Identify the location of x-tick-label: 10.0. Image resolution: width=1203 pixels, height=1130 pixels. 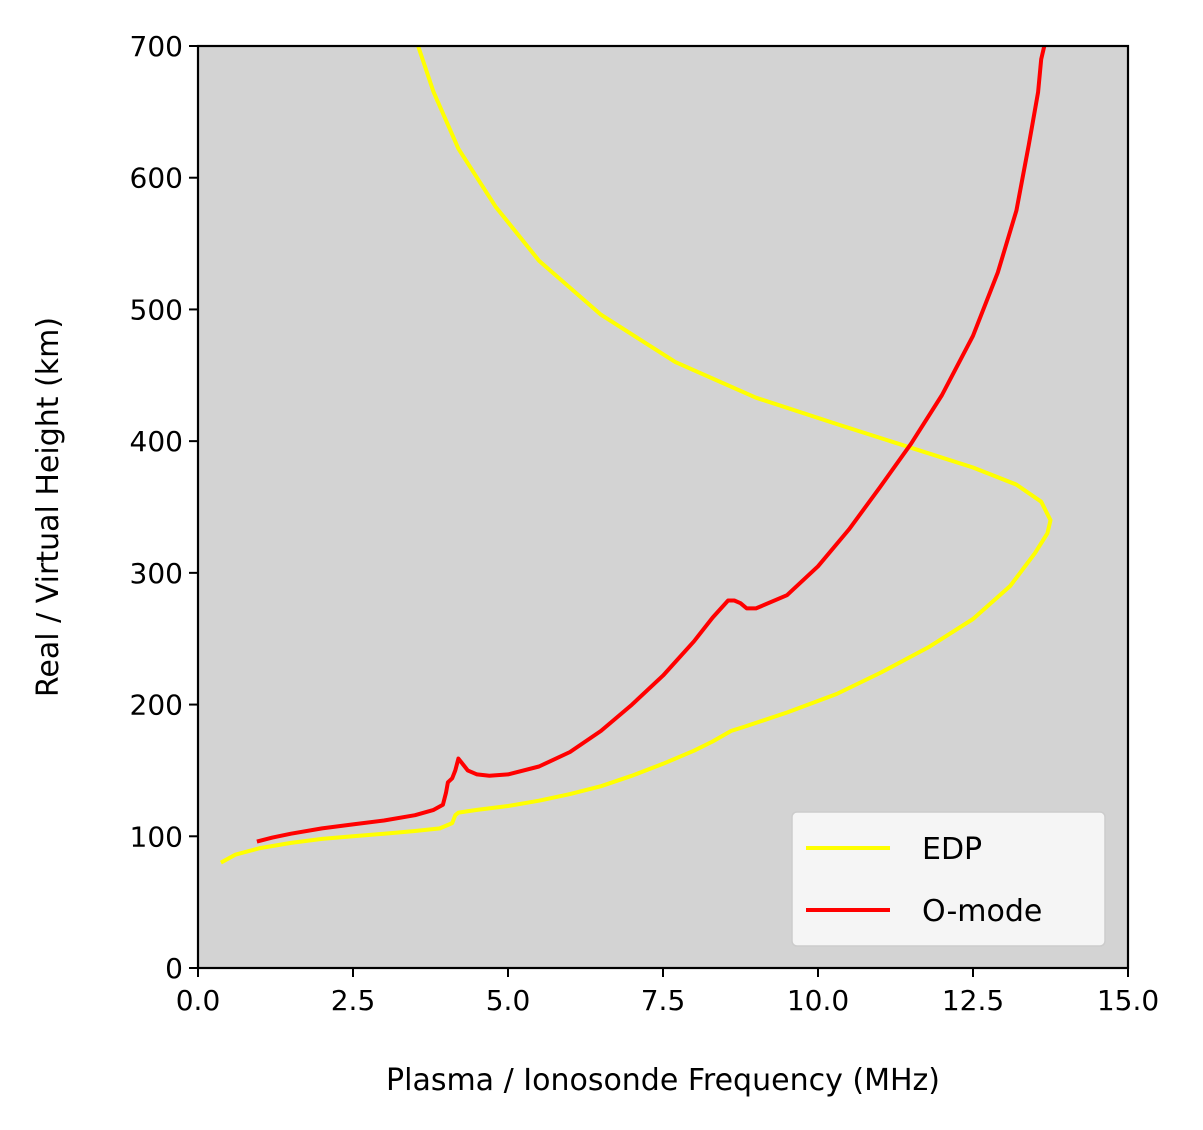
(818, 1000).